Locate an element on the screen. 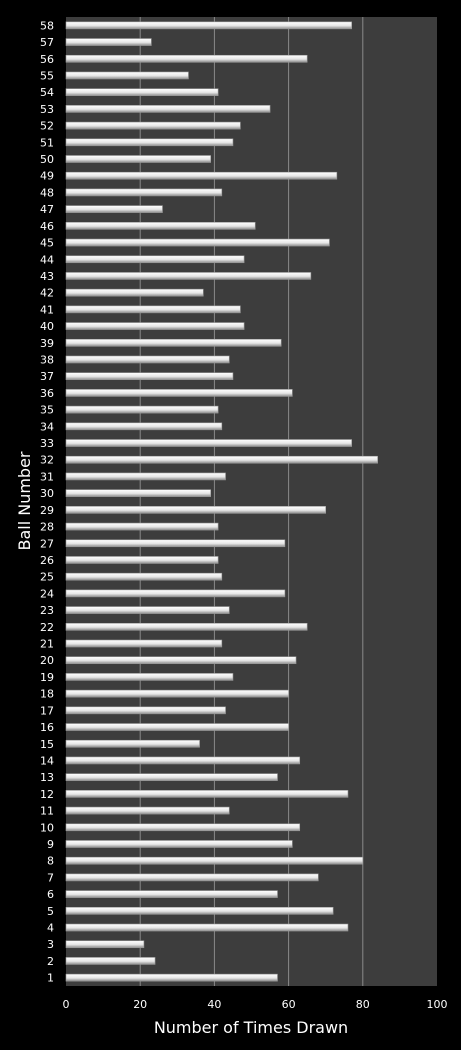 The image size is (461, 1050). x-axis-title: Number of Times Drawn is located at coordinates (251, 1027).